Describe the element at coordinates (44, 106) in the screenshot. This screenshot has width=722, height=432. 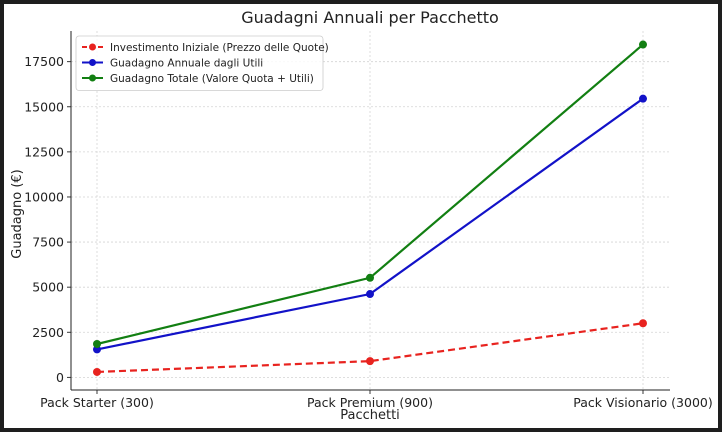
I see `y-tick-label: 15000` at that location.